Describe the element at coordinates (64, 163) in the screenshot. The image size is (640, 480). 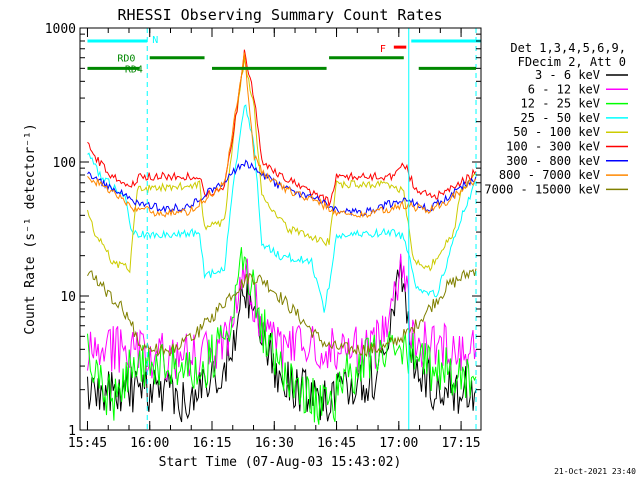
I see `y-tick-label: 100` at that location.